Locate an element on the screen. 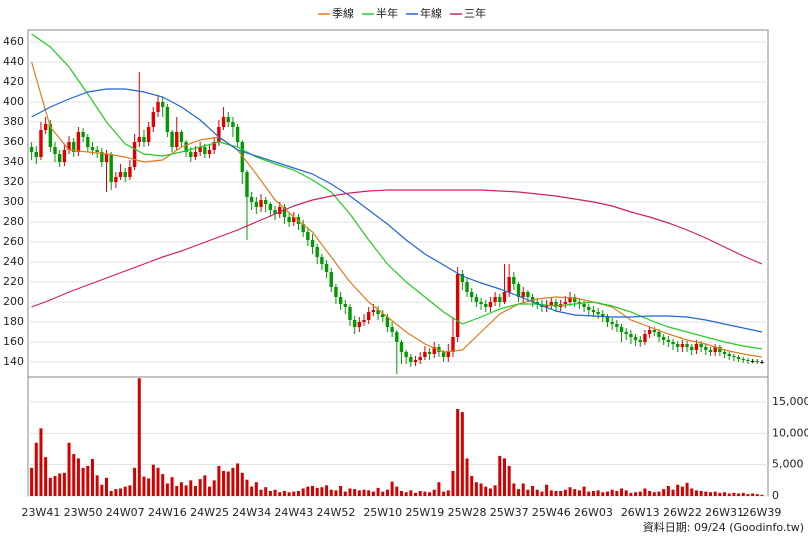 The image size is (808, 540). x-tick-label: 26W39 is located at coordinates (762, 512).